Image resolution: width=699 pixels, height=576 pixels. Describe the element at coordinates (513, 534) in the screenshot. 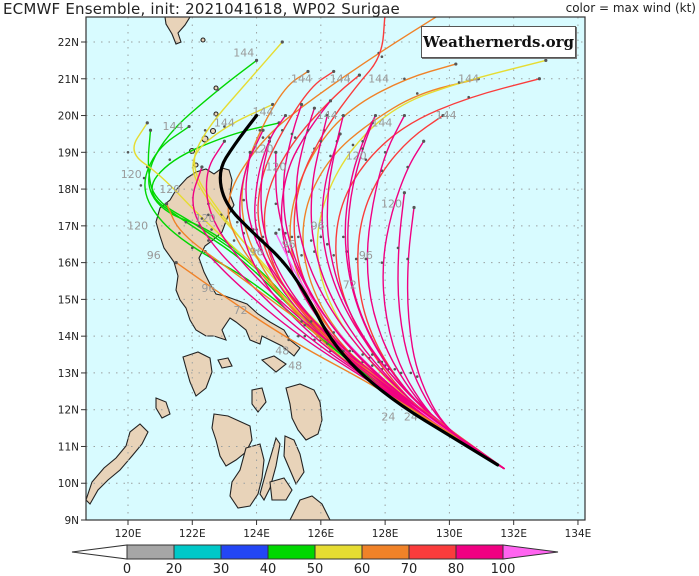

I see `x-tick-label: 132E` at that location.